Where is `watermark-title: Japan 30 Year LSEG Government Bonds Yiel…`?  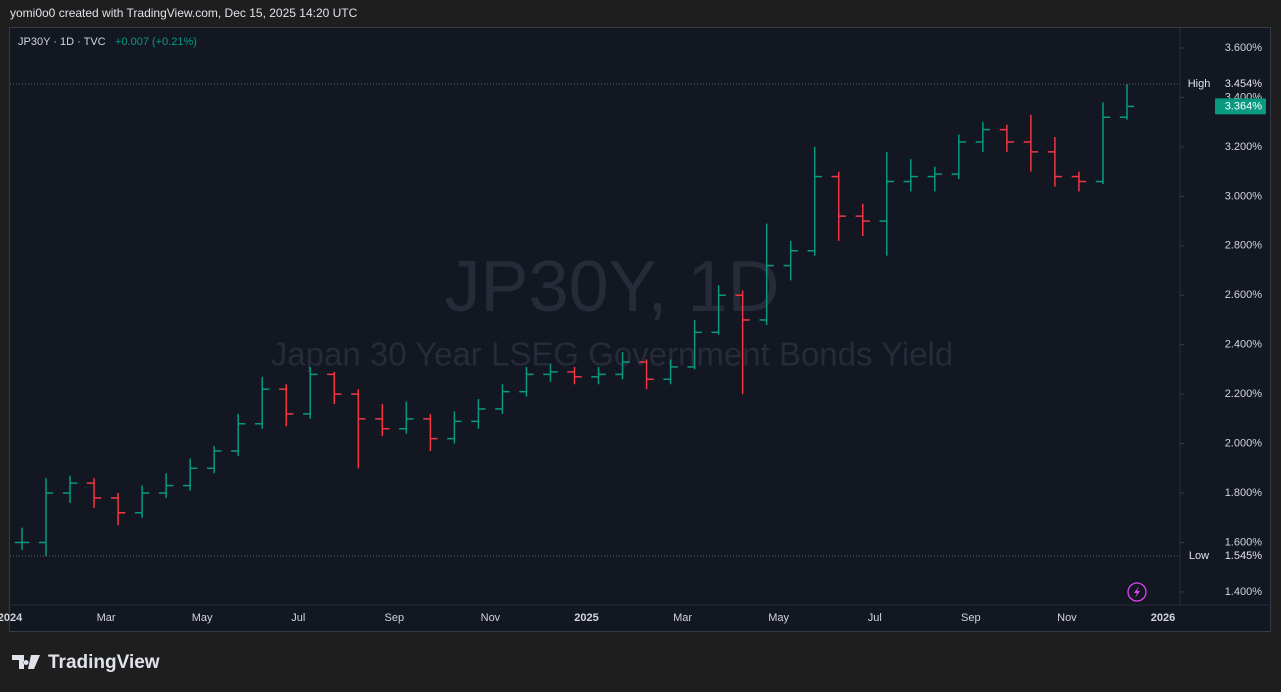 watermark-title: Japan 30 Year LSEG Government Bonds Yiel… is located at coordinates (612, 354).